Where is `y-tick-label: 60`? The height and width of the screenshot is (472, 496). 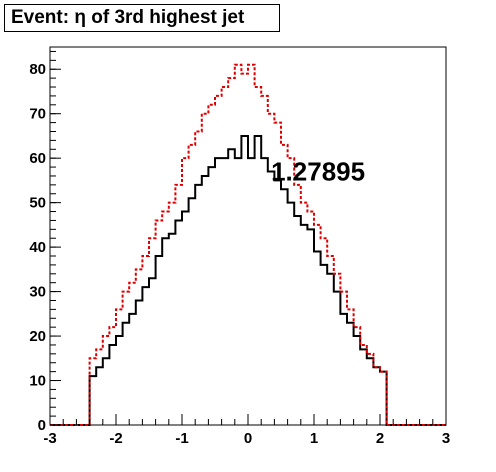 y-tick-label: 60 is located at coordinates (37, 158).